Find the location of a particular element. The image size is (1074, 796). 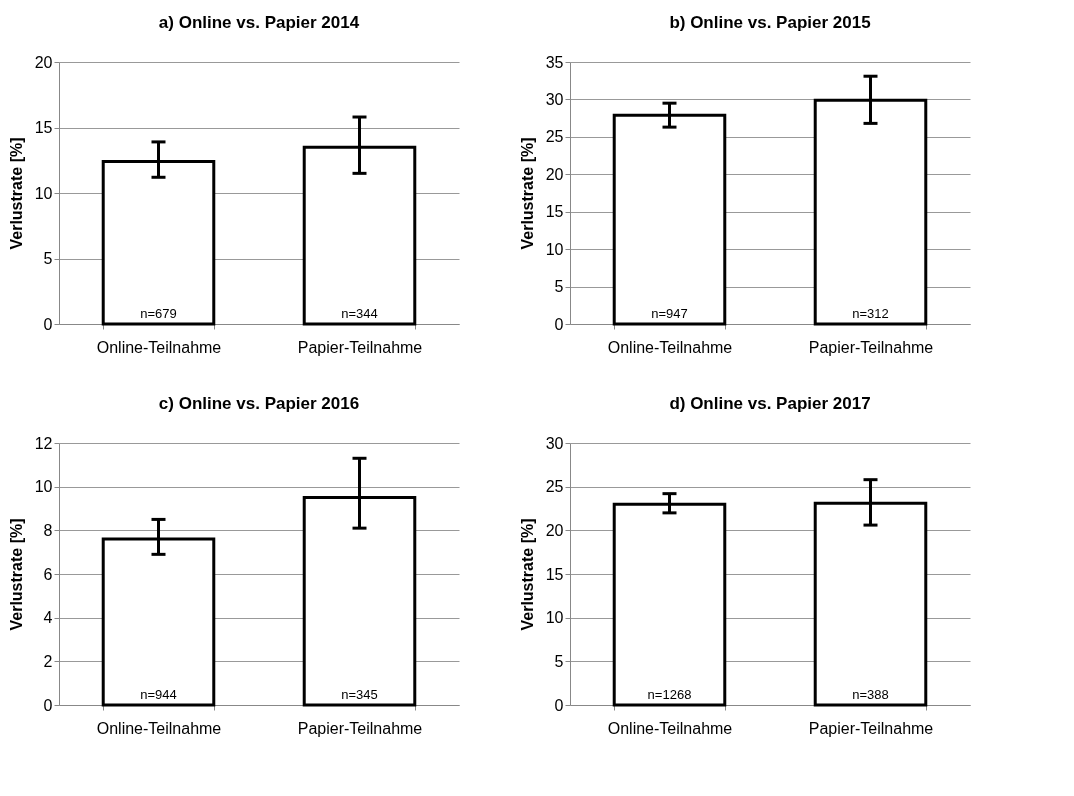

annotation: n=1268 is located at coordinates (669, 694).